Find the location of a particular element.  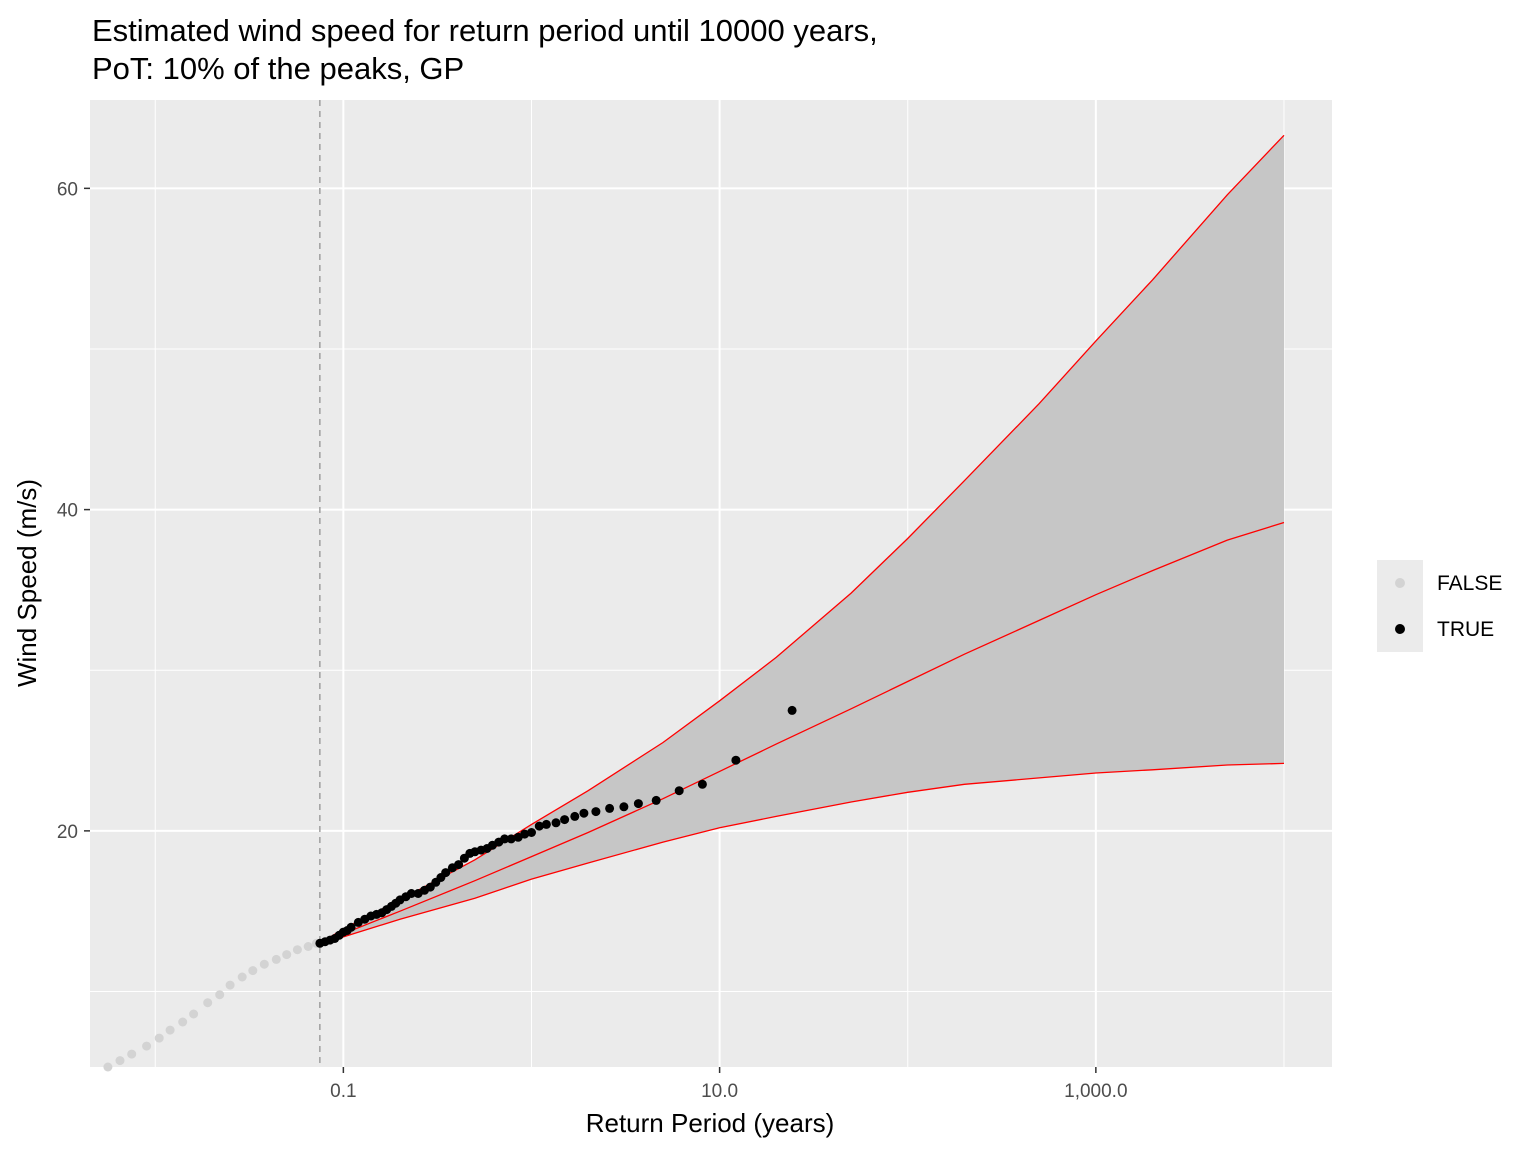

x-axis-title: Return Period (years) is located at coordinates (710, 1123).